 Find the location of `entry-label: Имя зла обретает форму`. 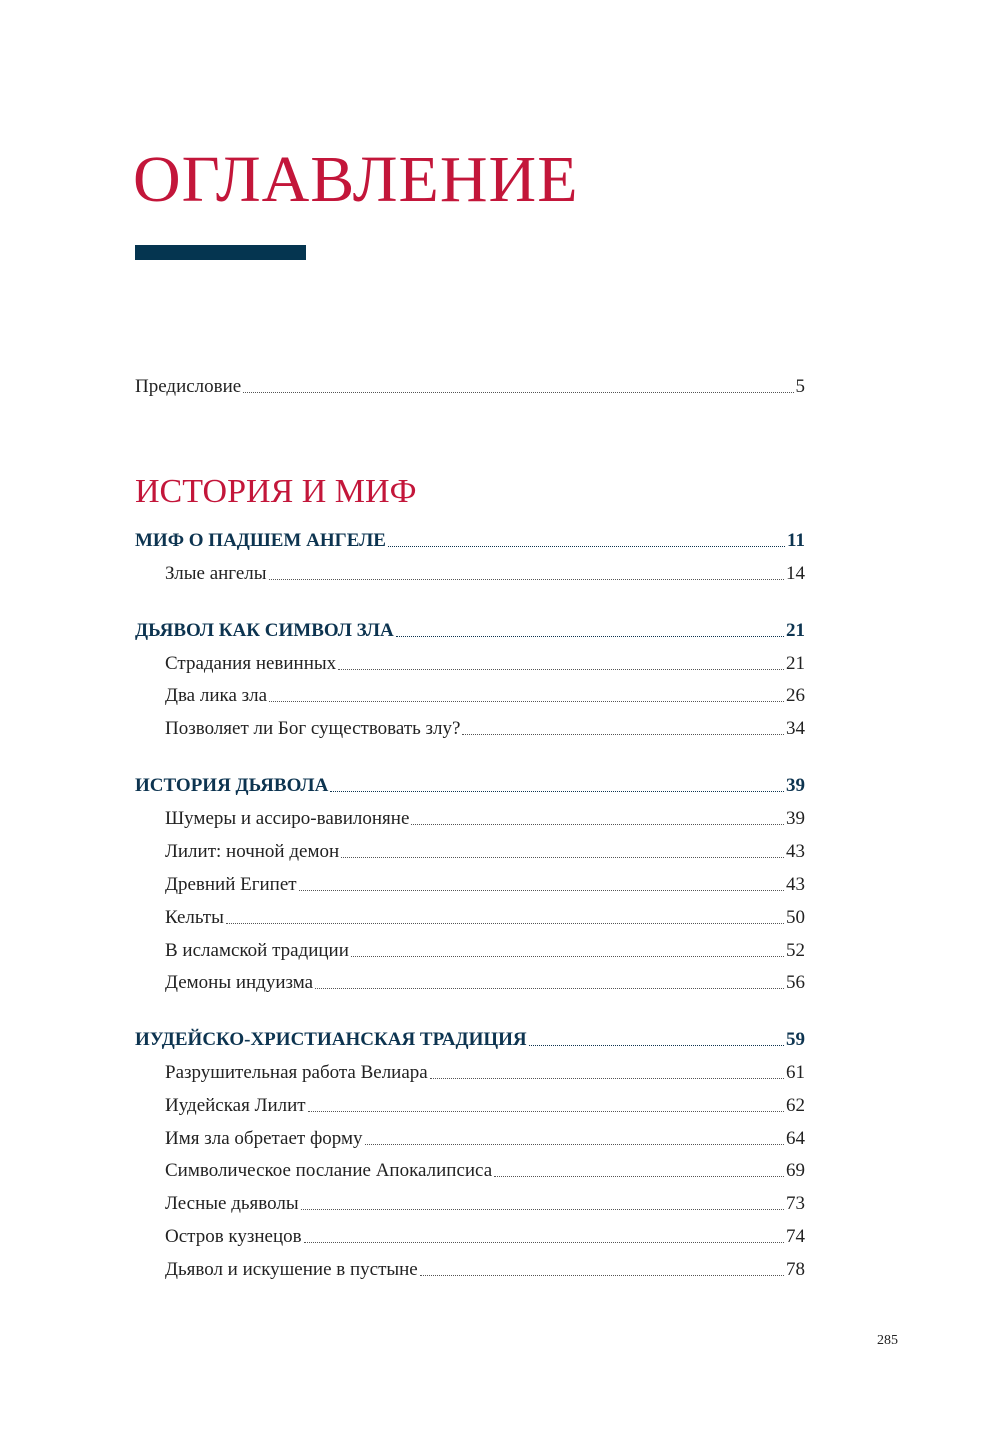

entry-label: Имя зла обретает форму is located at coordinates (264, 1138).